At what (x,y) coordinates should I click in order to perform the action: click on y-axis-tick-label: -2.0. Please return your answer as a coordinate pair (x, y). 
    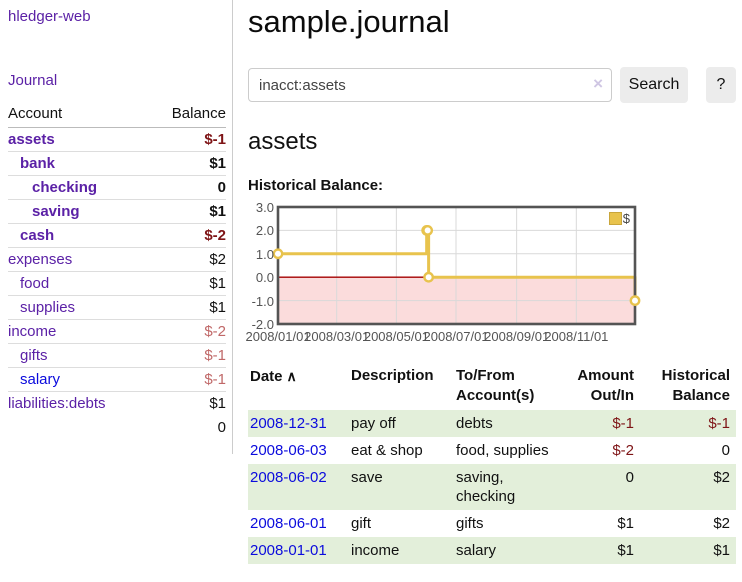
    Looking at the image, I should click on (262, 324).